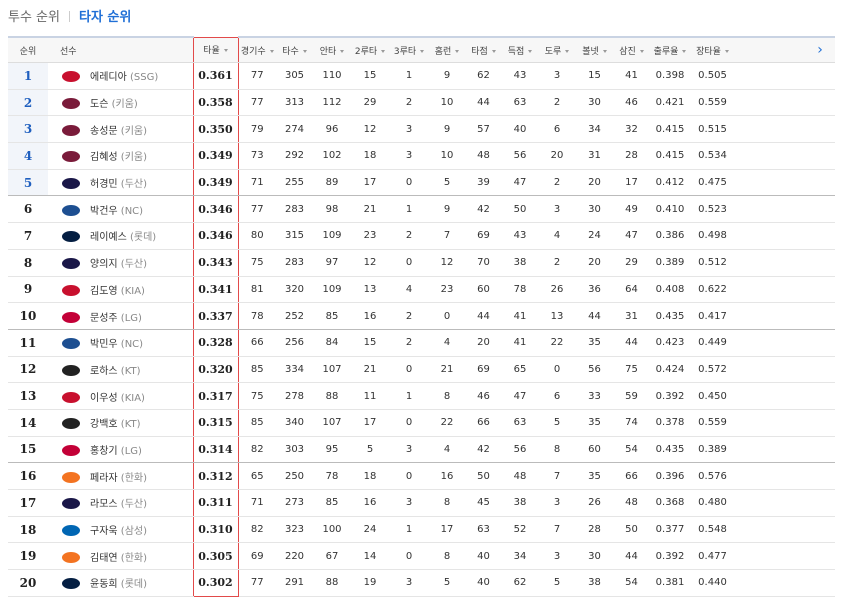  Describe the element at coordinates (670, 450) in the screenshot. I see `stat: 0.435` at that location.